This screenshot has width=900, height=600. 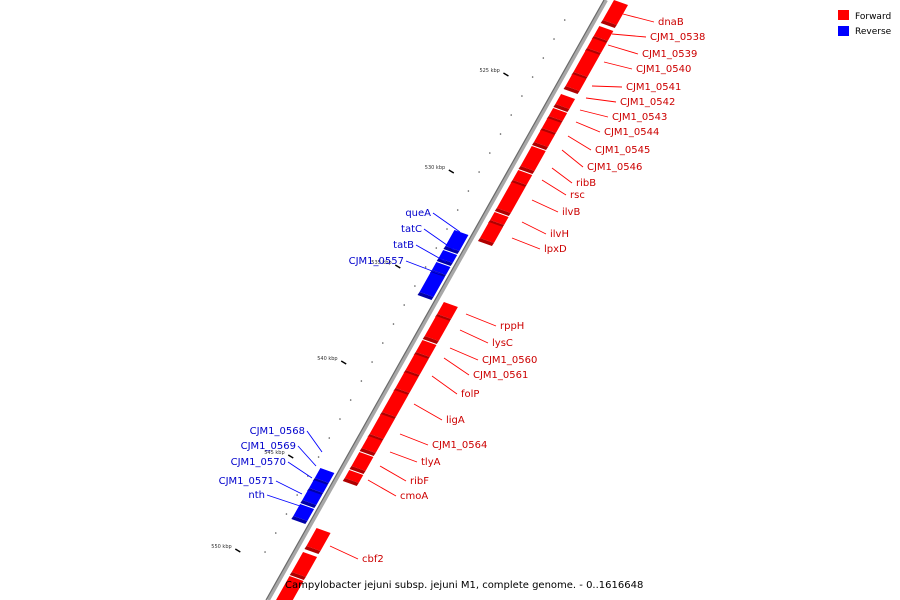 I want to click on reverse-gene-label: CJM1_0571, so click(x=246, y=481).